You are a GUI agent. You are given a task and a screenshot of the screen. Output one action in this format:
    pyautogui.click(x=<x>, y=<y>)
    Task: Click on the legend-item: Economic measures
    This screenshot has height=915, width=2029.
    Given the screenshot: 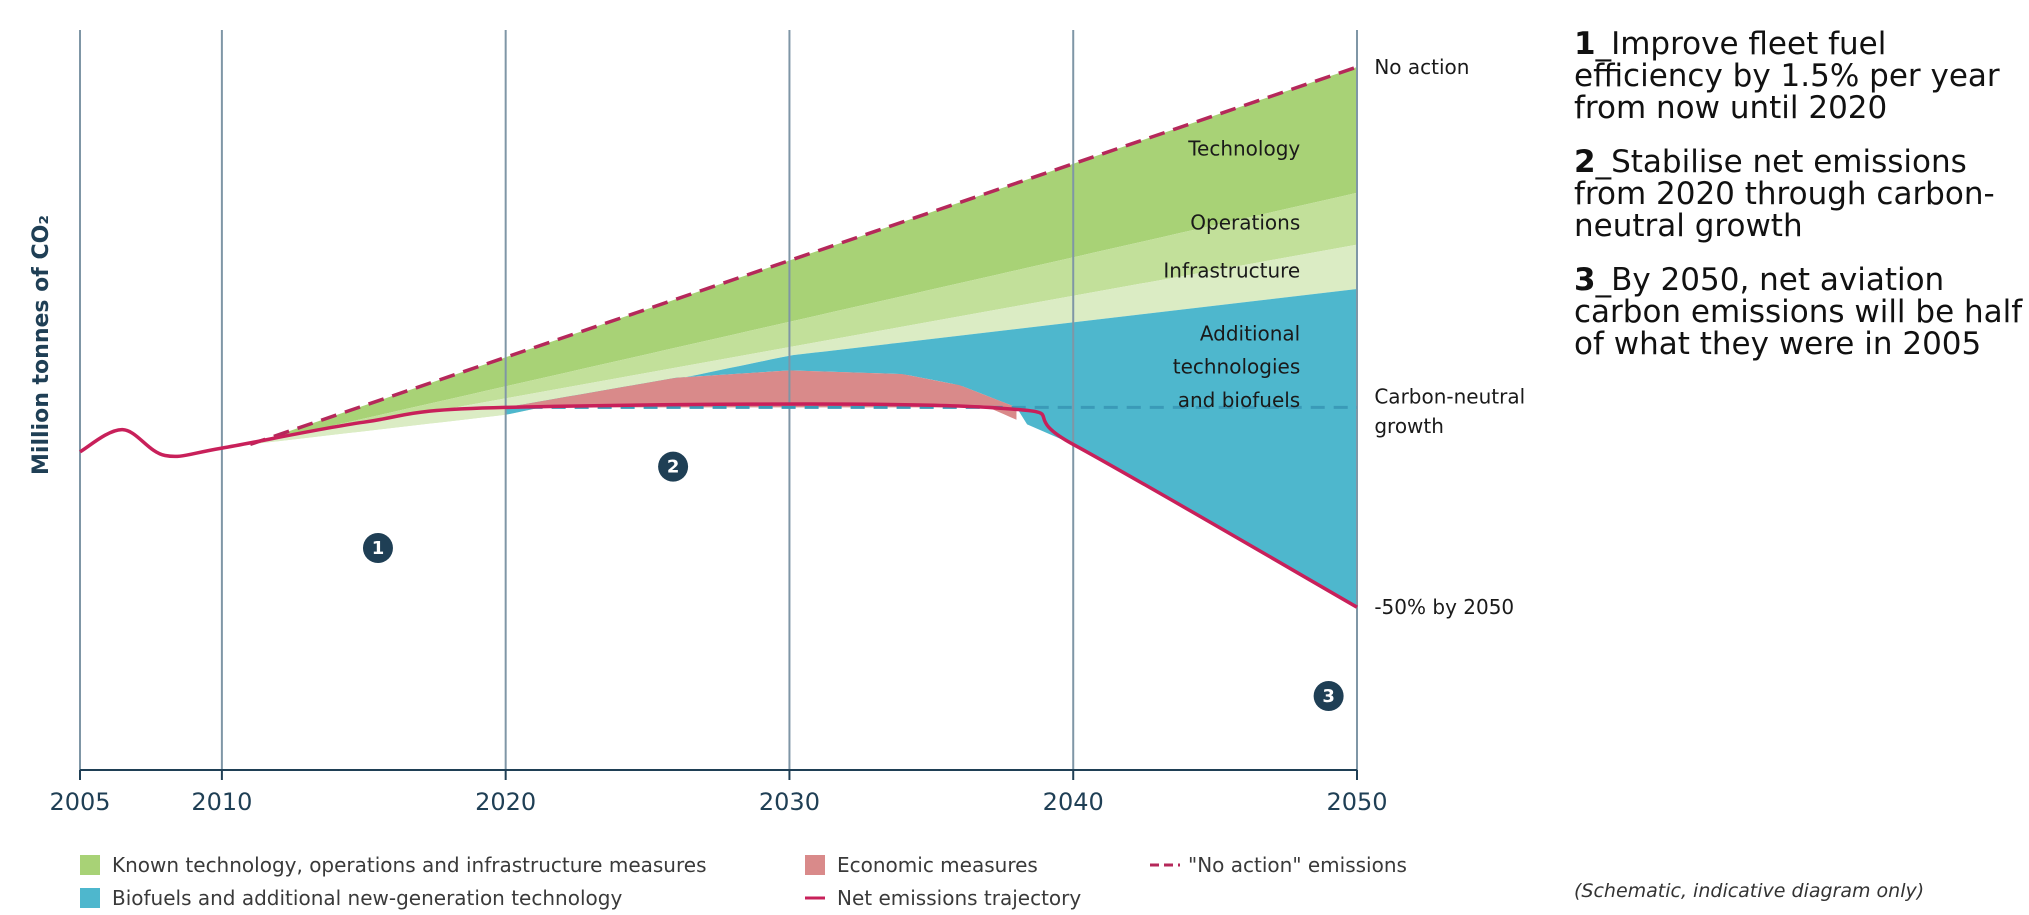 What is the action you would take?
    pyautogui.click(x=921, y=865)
    